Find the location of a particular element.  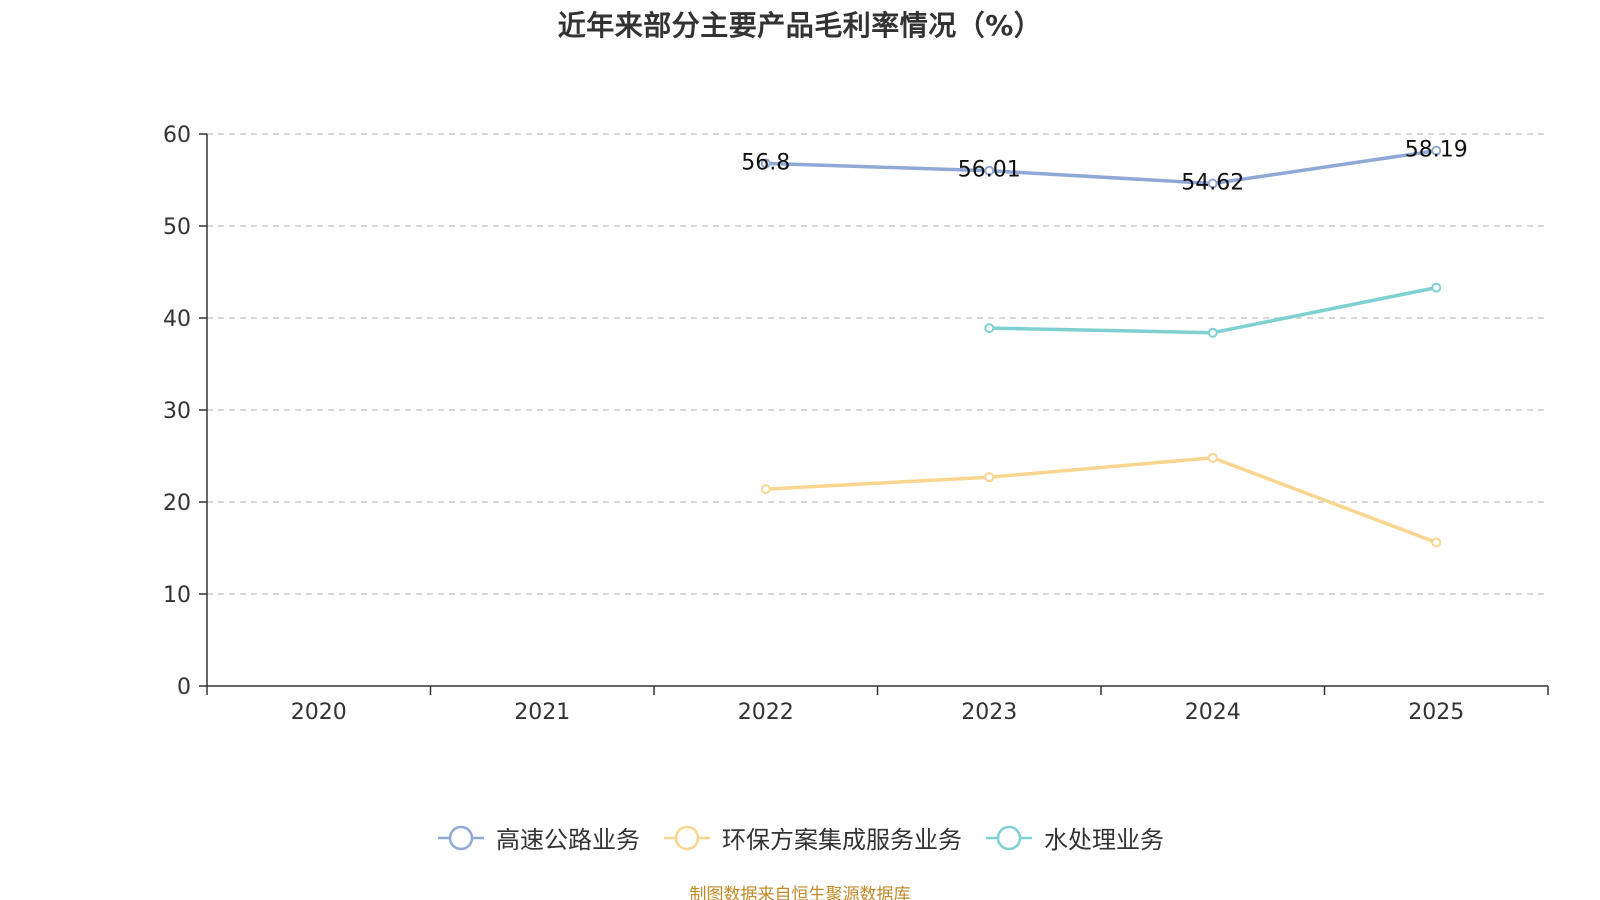

legend-item: 水处理业务 is located at coordinates (1074, 837).